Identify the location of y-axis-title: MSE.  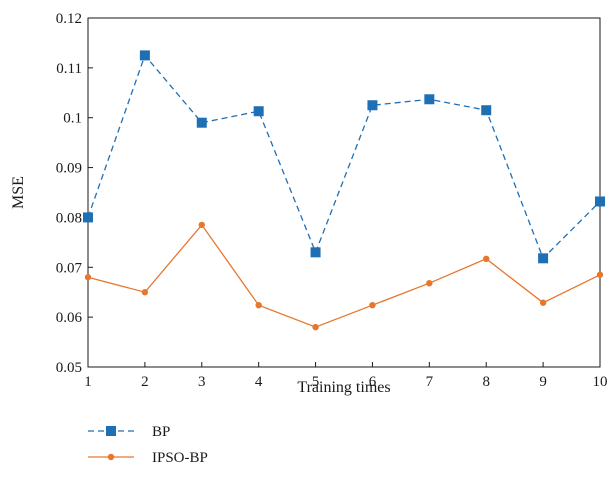
(18, 192).